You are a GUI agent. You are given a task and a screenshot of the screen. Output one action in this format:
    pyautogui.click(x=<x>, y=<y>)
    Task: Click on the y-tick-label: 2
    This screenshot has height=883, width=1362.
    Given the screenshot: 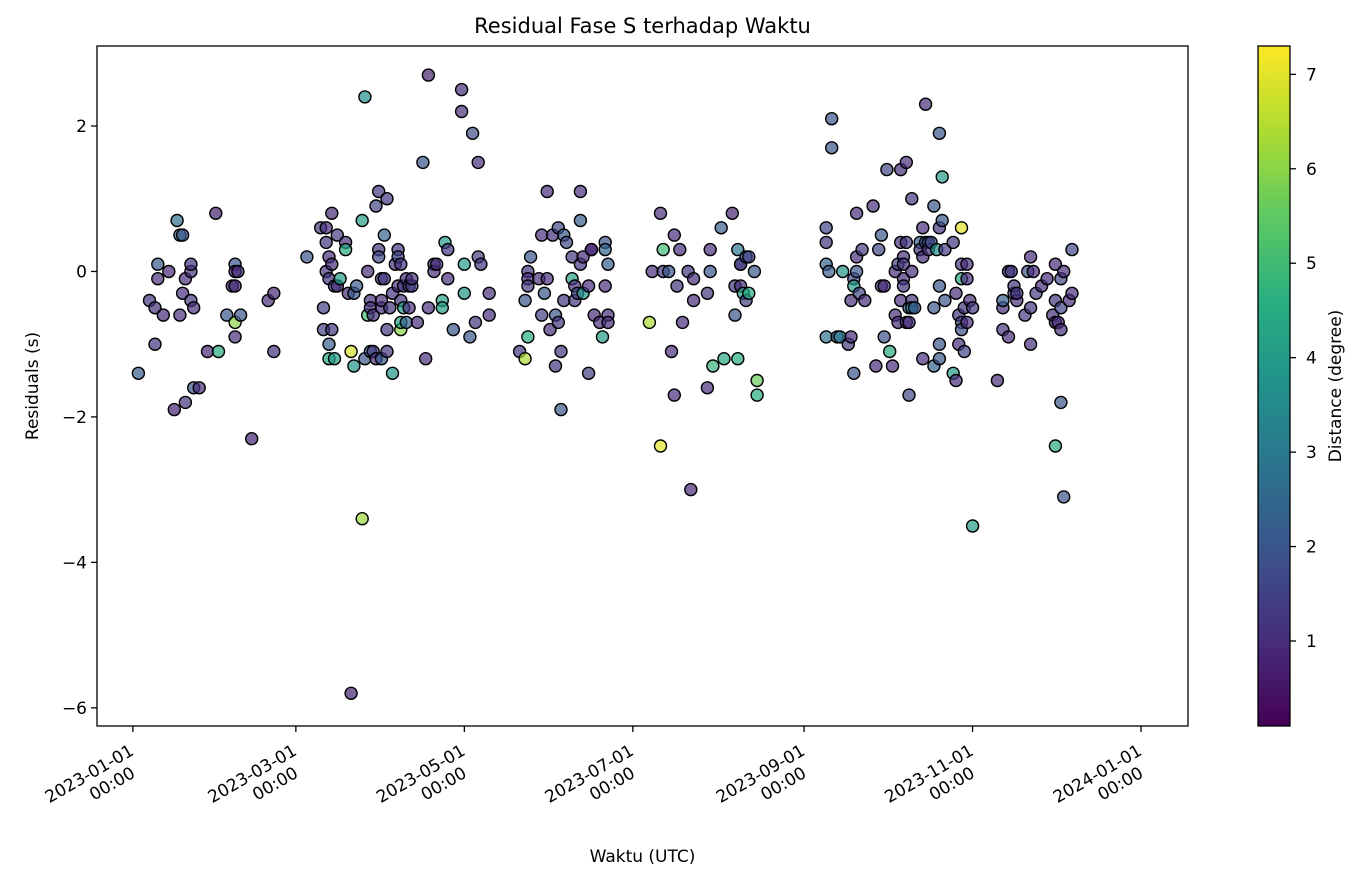 What is the action you would take?
    pyautogui.click(x=81, y=127)
    